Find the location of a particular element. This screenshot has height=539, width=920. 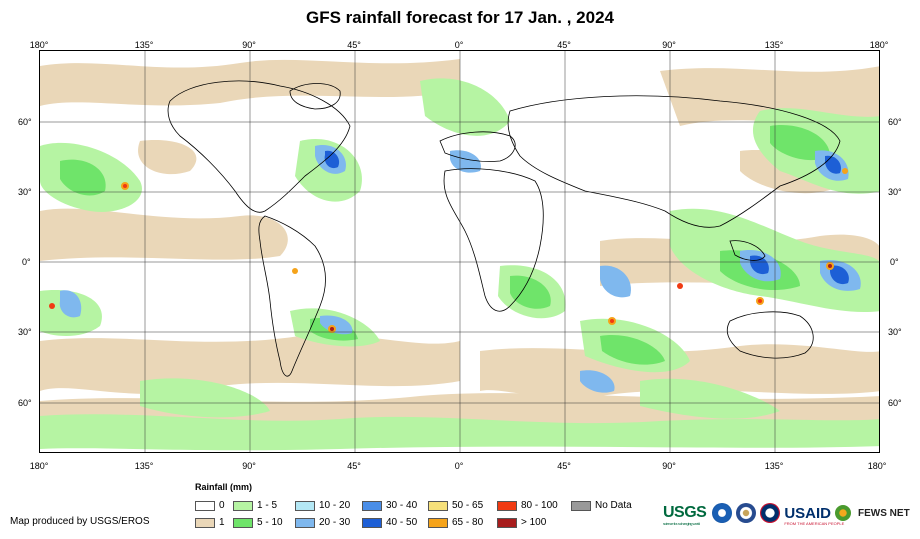

legend-item: > 100 is located at coordinates (521, 523).